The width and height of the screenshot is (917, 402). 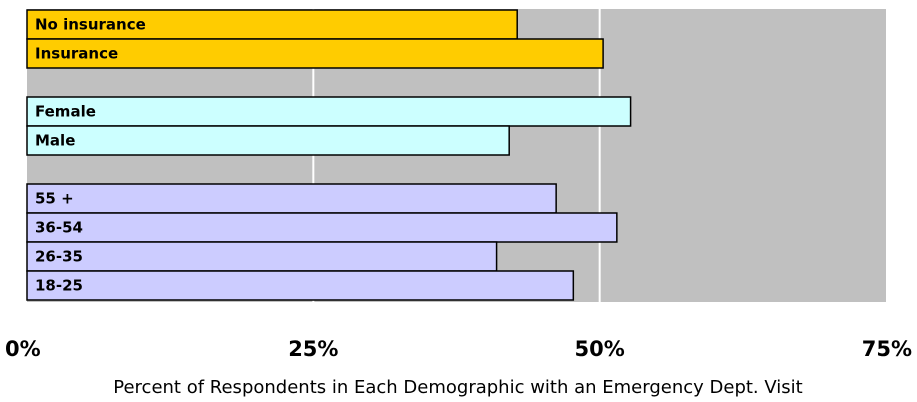 I want to click on bar-female, so click(x=329, y=111).